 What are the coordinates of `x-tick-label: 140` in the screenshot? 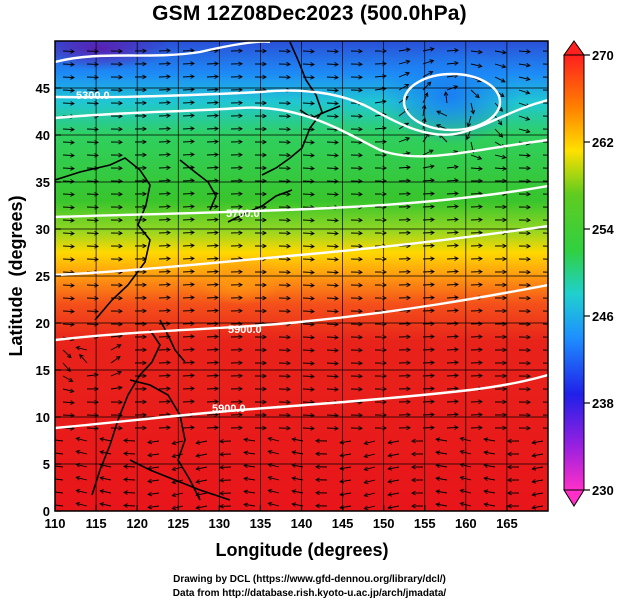 It's located at (302, 523).